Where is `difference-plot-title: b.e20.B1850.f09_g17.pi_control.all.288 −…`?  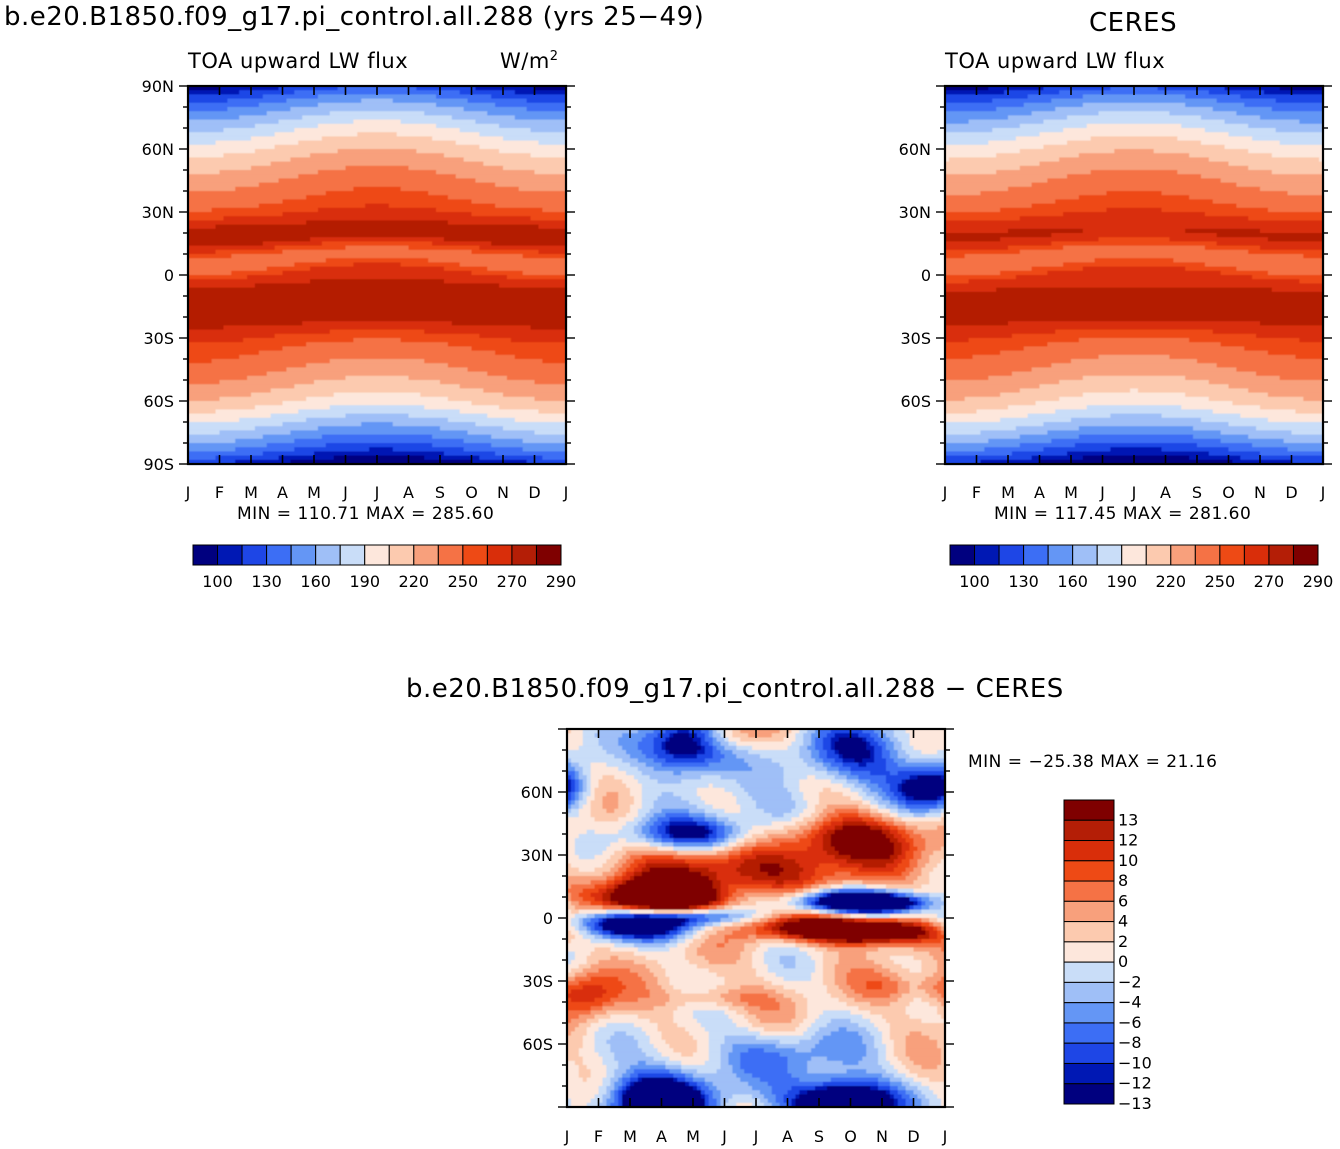
difference-plot-title: b.e20.B1850.f09_g17.pi_control.all.288 −… is located at coordinates (735, 689).